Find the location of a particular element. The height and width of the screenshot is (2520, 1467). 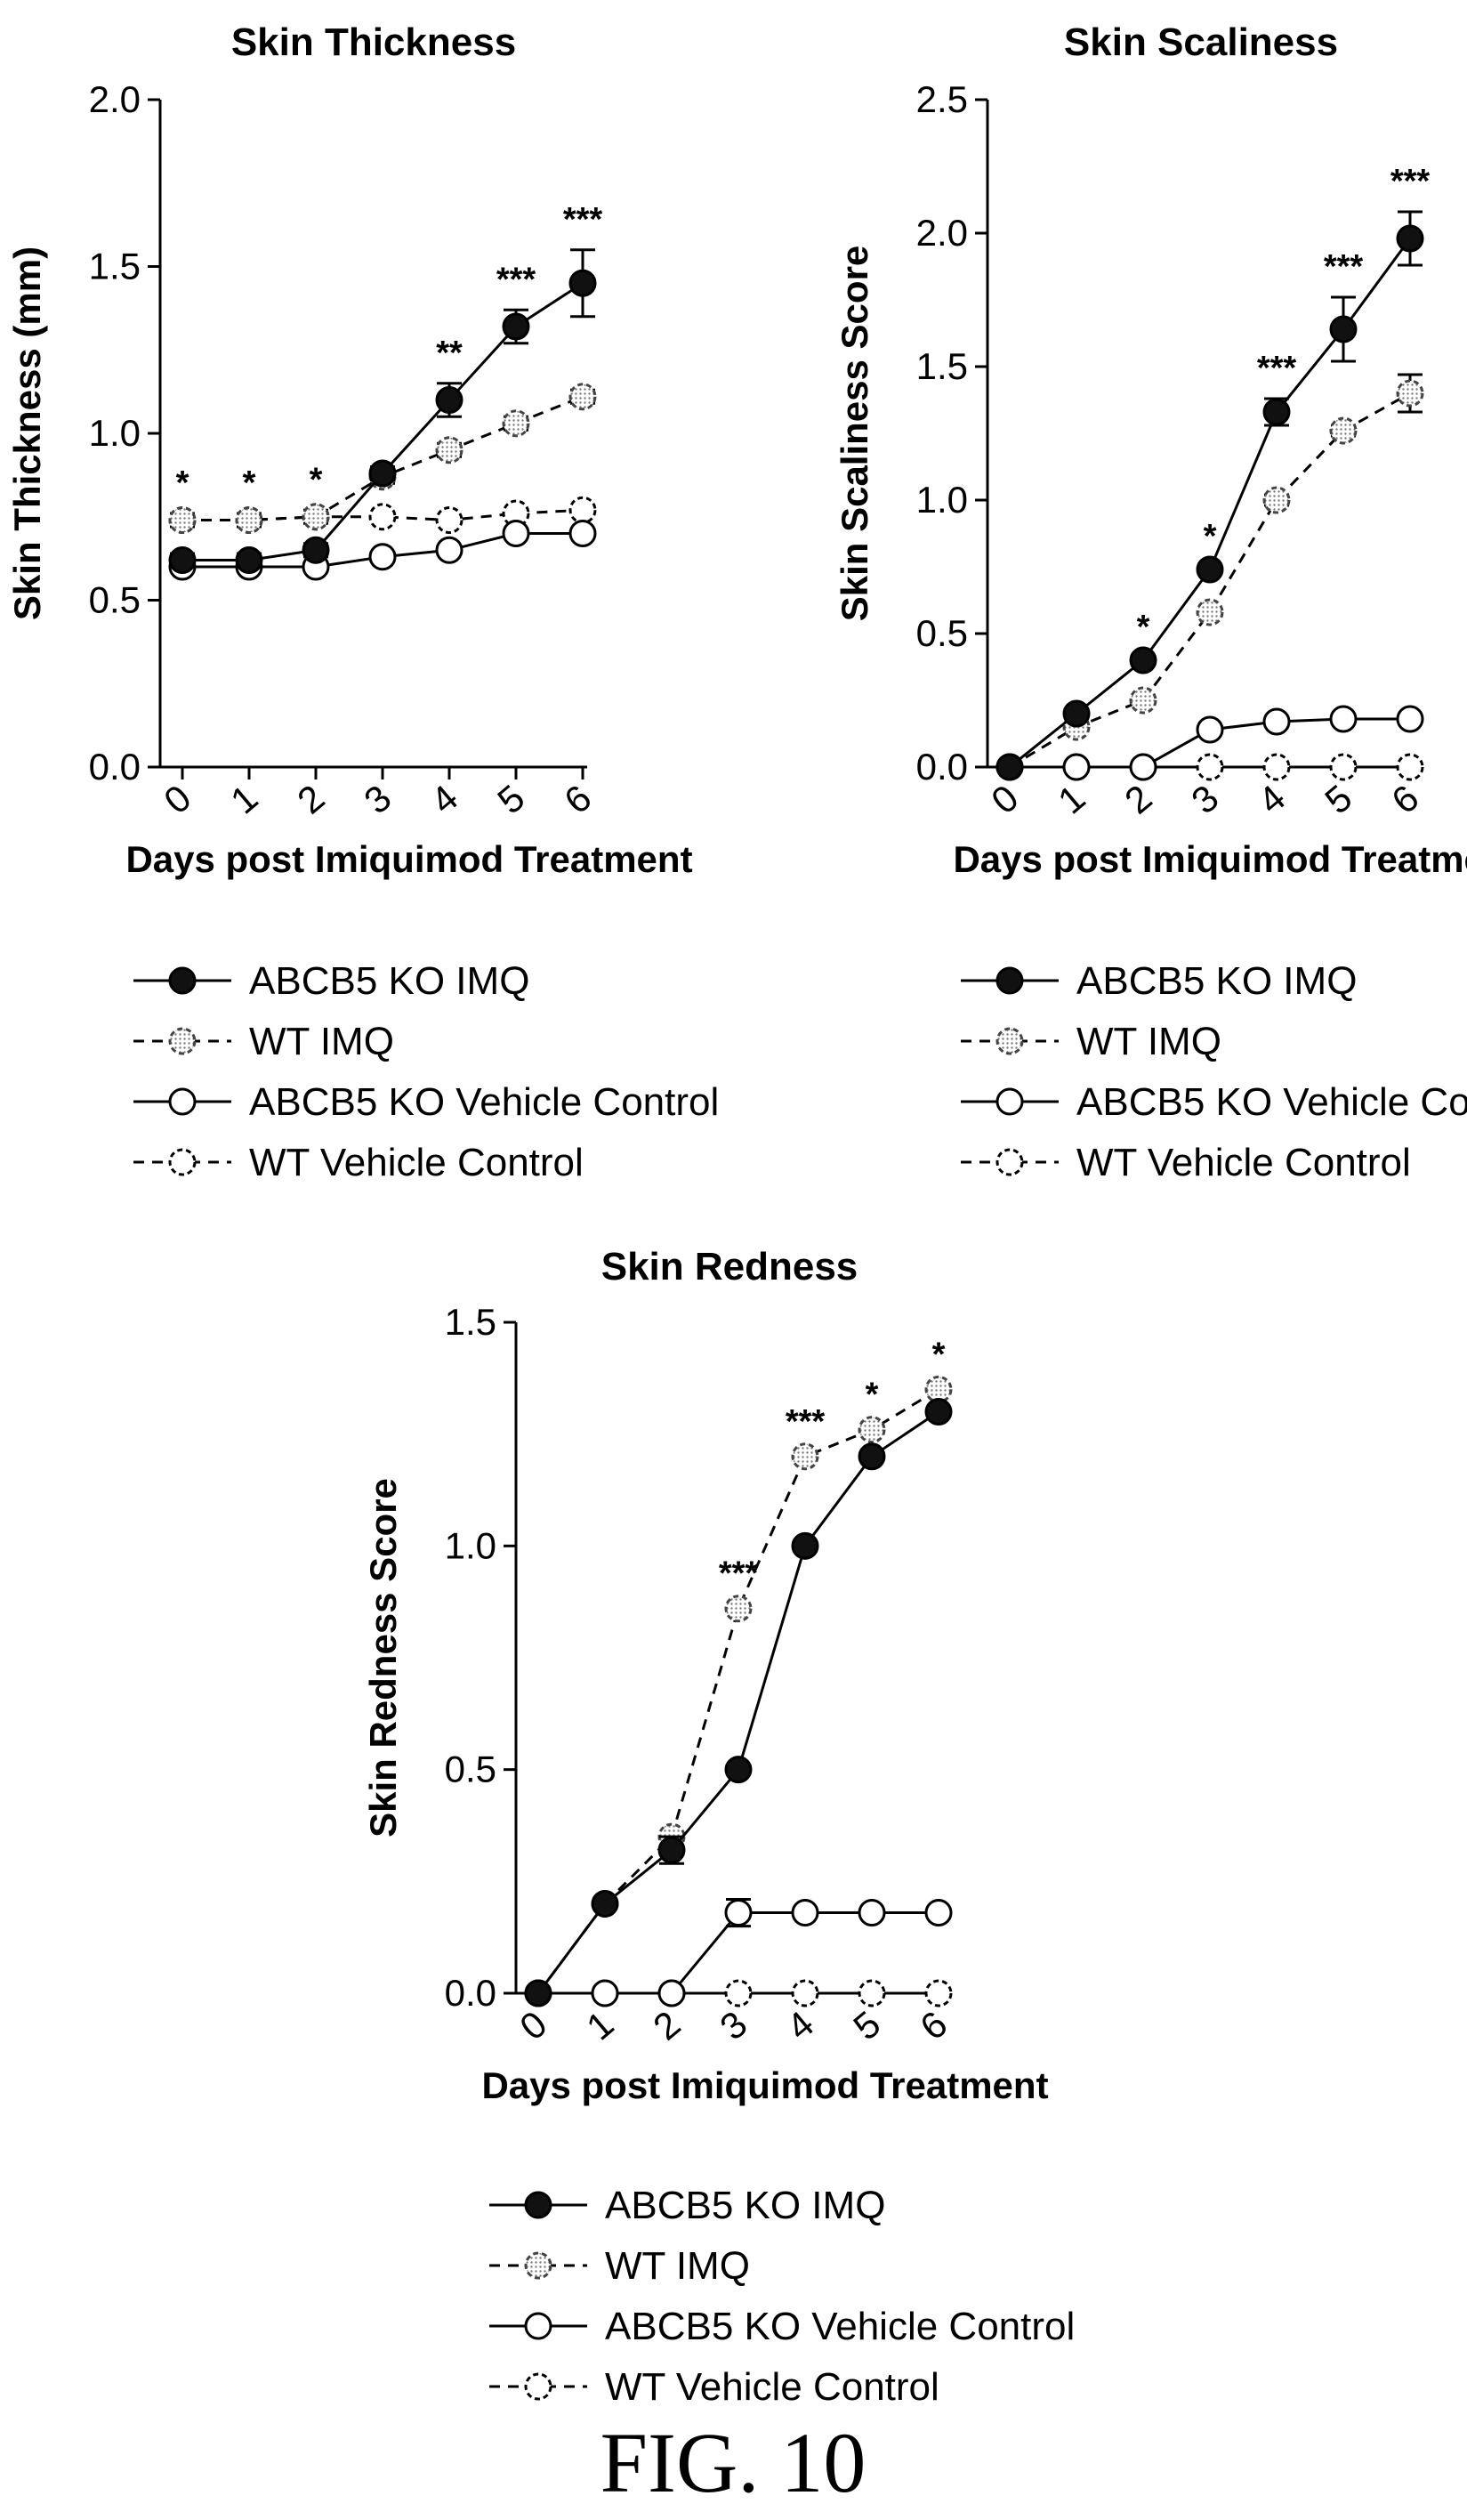

chart-title: Skin Scaliness is located at coordinates (1201, 42).